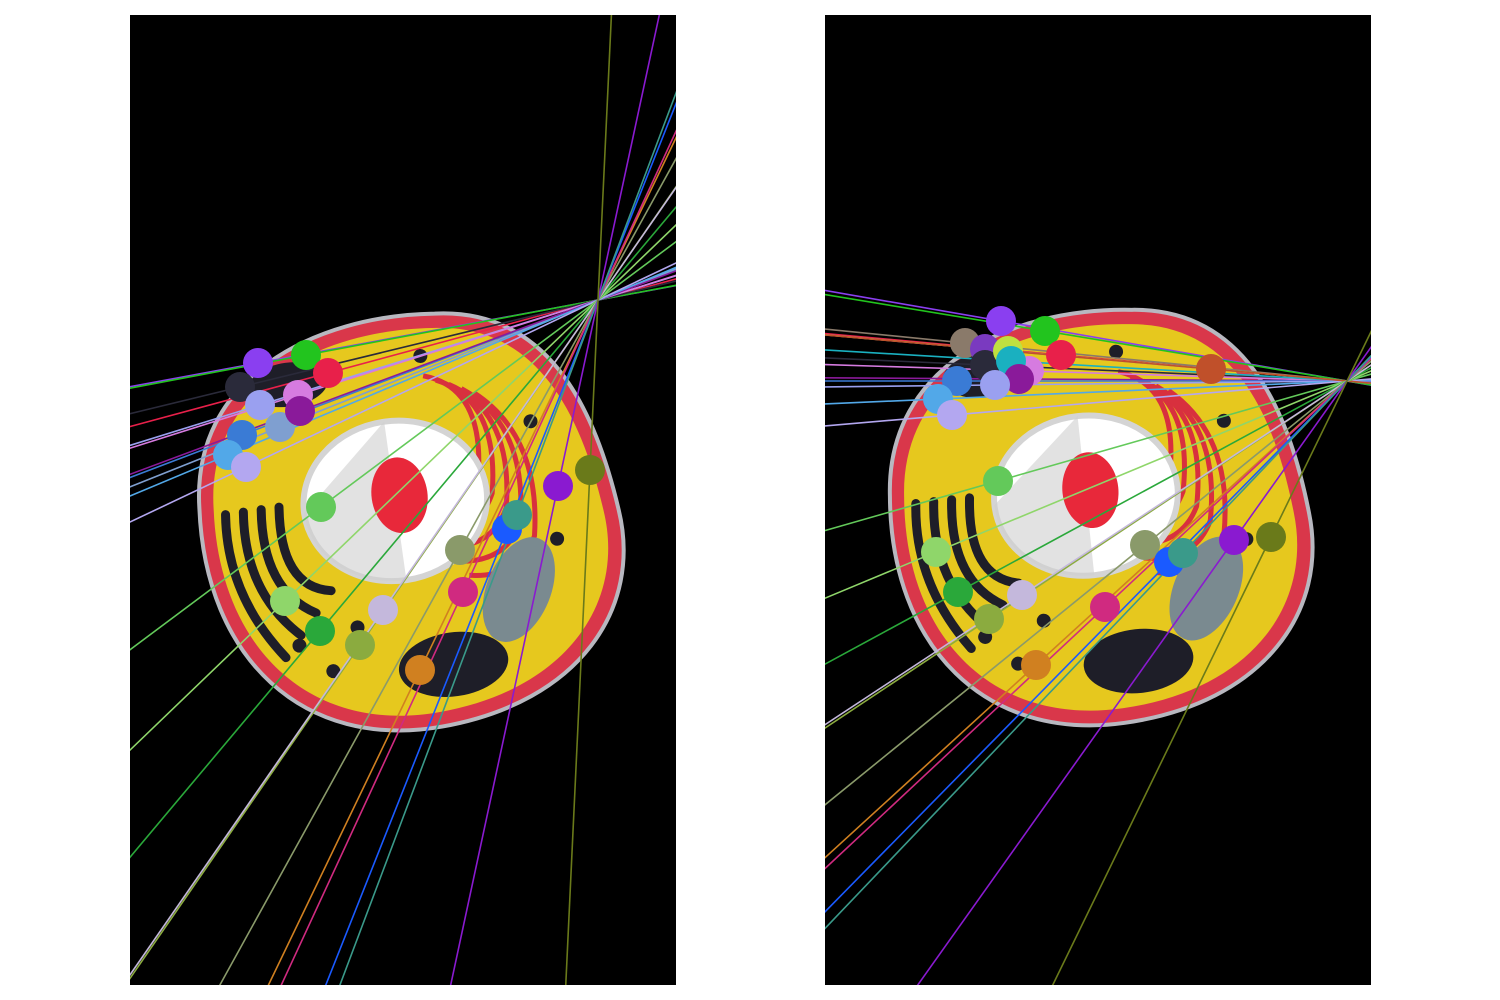  I want to click on nucleolus, so click(1090, 490).